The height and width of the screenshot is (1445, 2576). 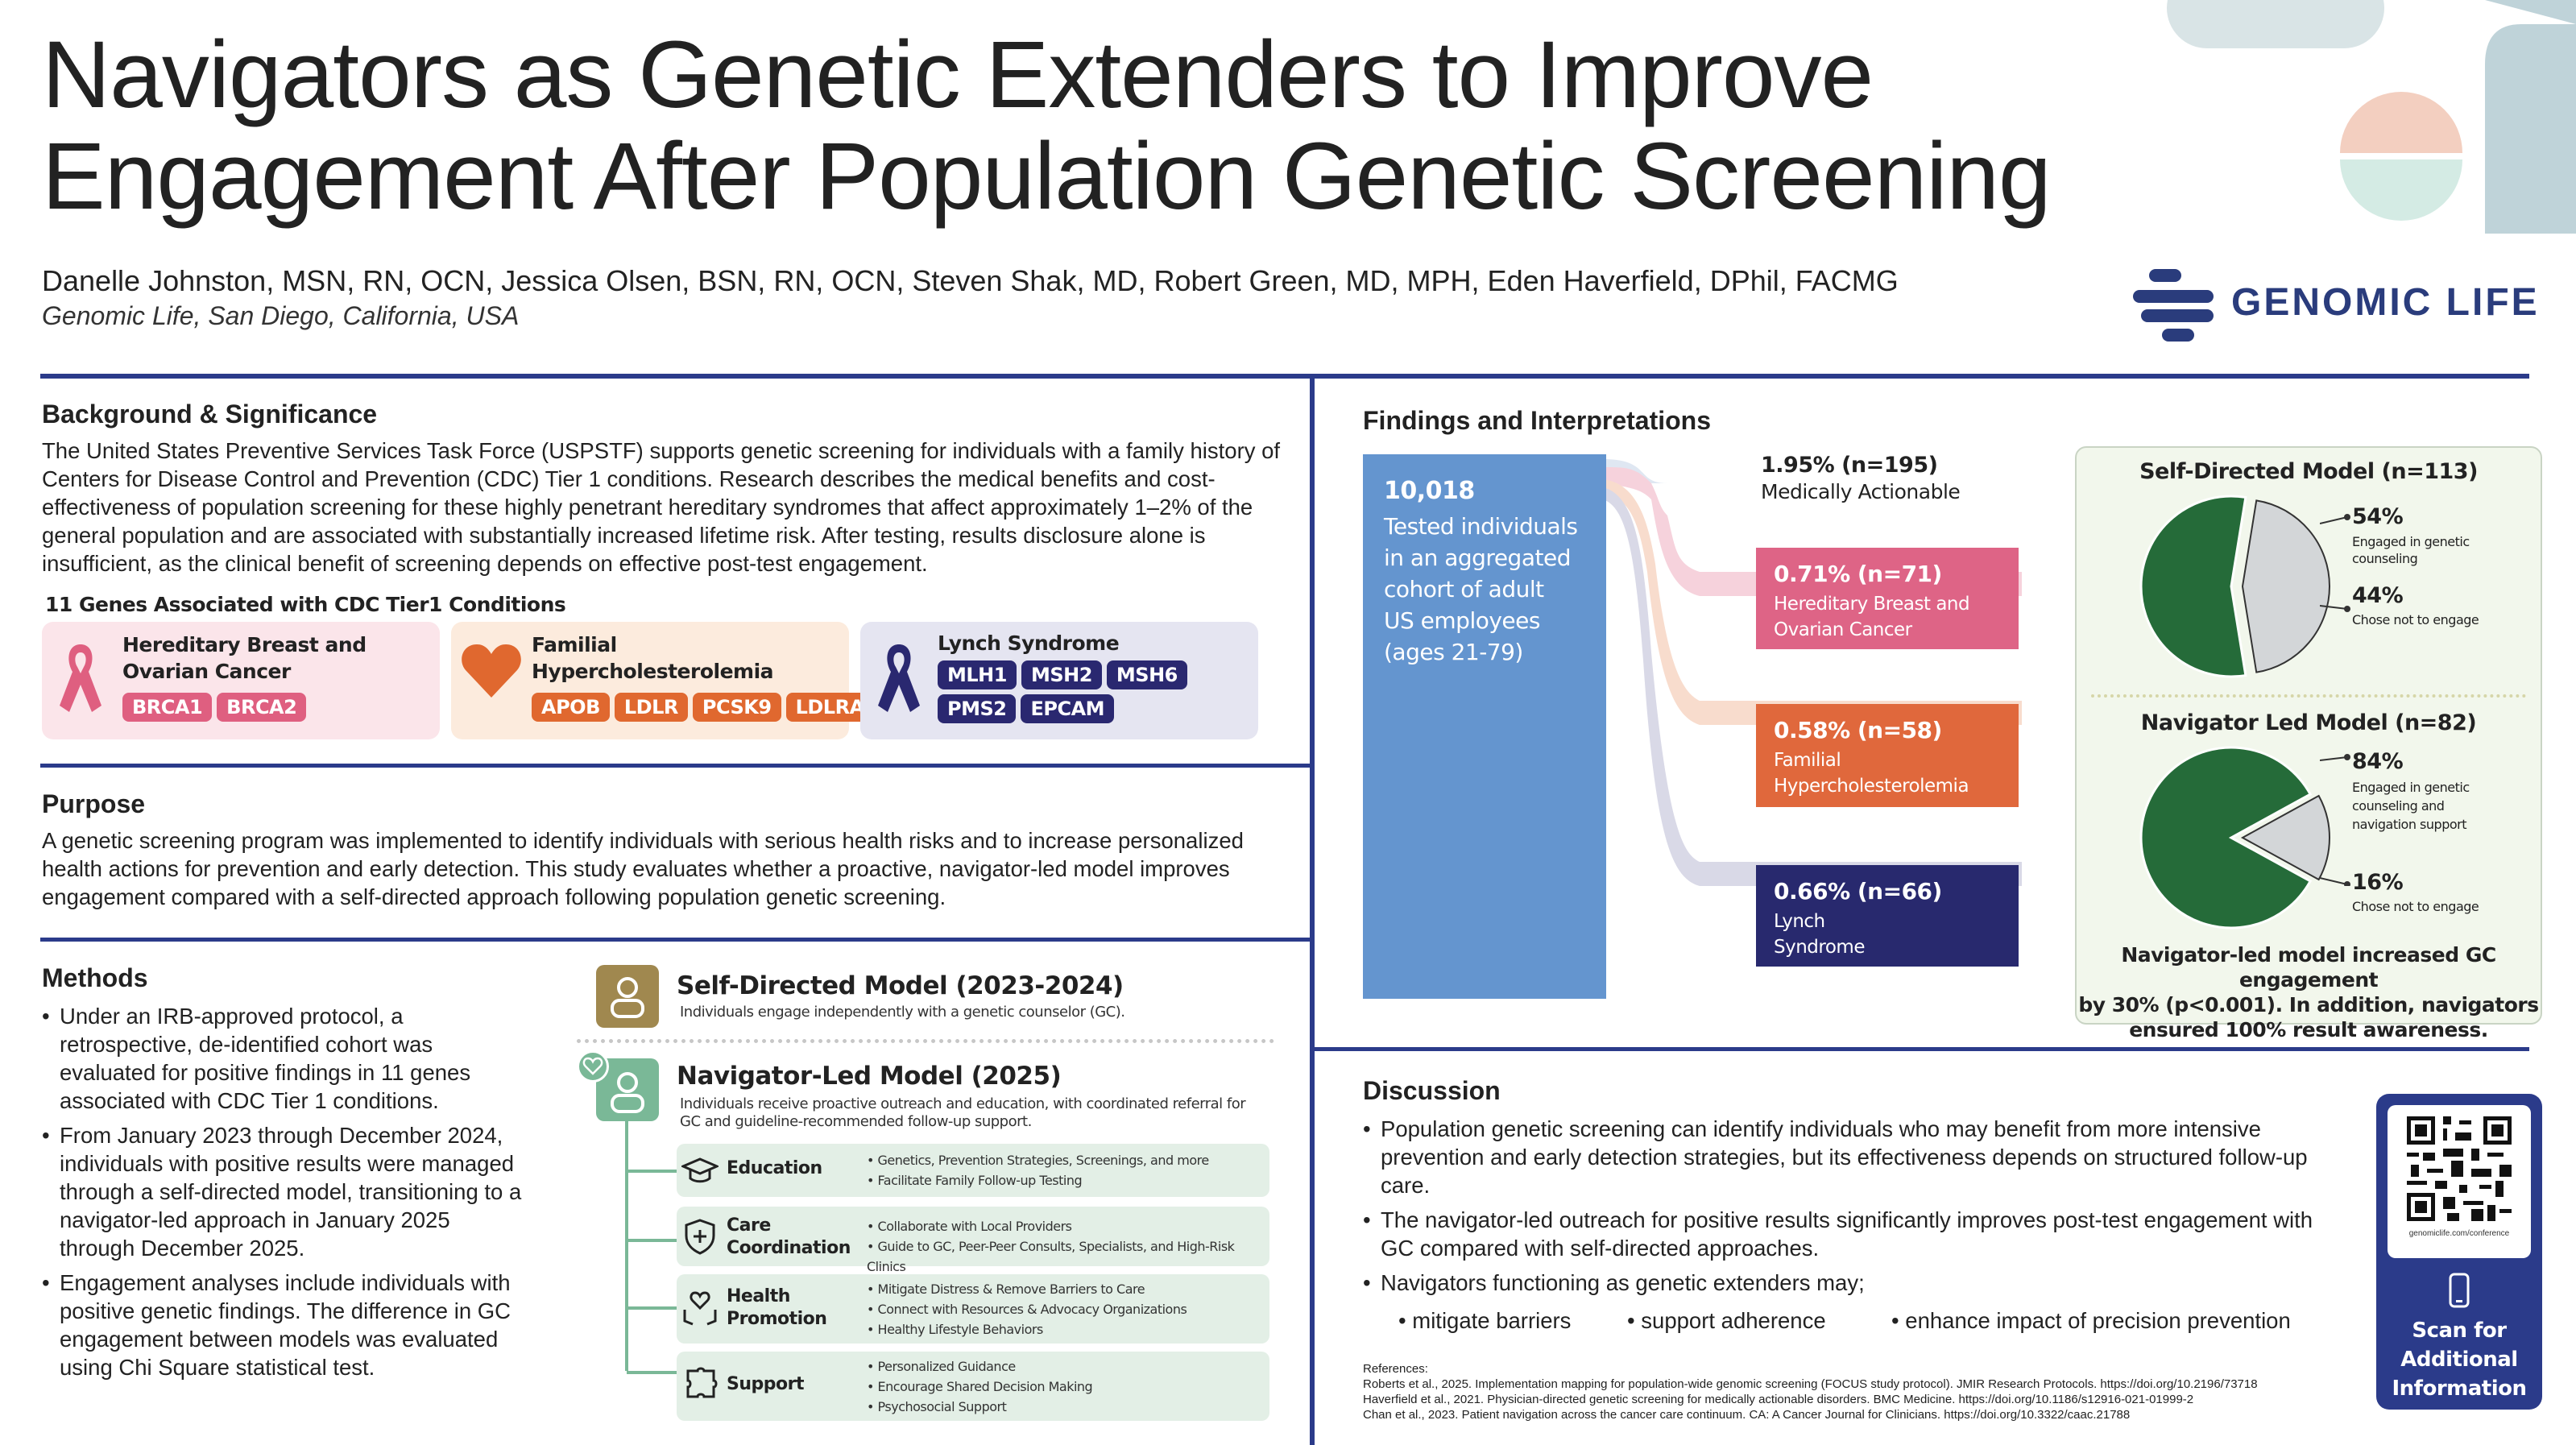 I want to click on gene-pill: LDLR, so click(x=651, y=707).